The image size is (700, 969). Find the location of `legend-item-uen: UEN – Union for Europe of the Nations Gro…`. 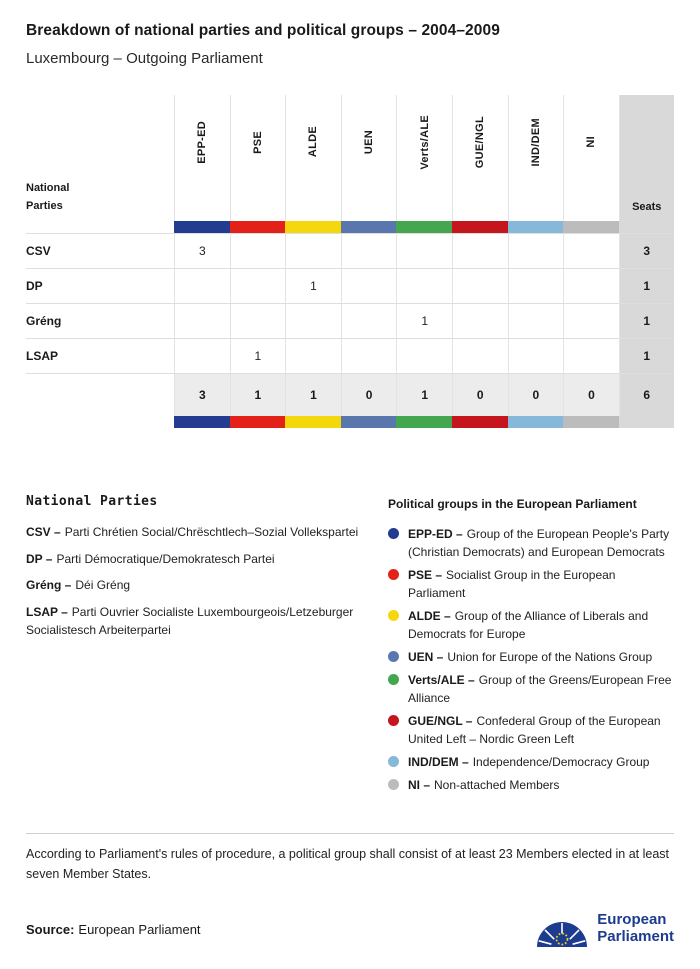

legend-item-uen: UEN – Union for Europe of the Nations Gro… is located at coordinates (531, 657).